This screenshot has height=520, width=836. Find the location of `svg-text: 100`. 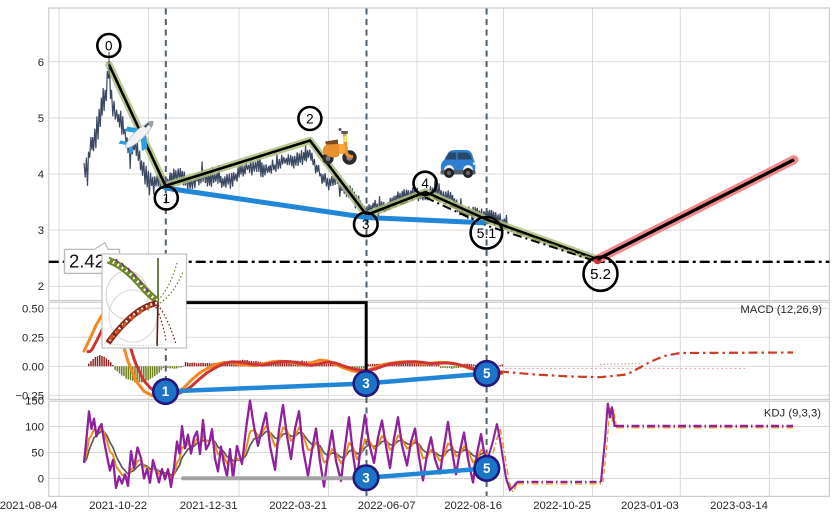

svg-text: 100 is located at coordinates (34, 428).